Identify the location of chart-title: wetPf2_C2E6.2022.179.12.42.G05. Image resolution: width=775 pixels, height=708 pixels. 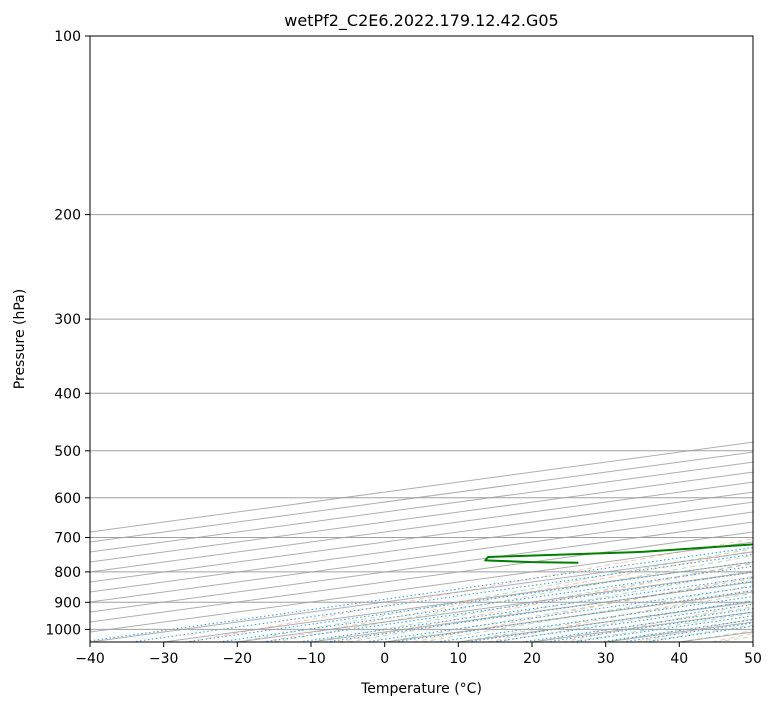
(421, 21).